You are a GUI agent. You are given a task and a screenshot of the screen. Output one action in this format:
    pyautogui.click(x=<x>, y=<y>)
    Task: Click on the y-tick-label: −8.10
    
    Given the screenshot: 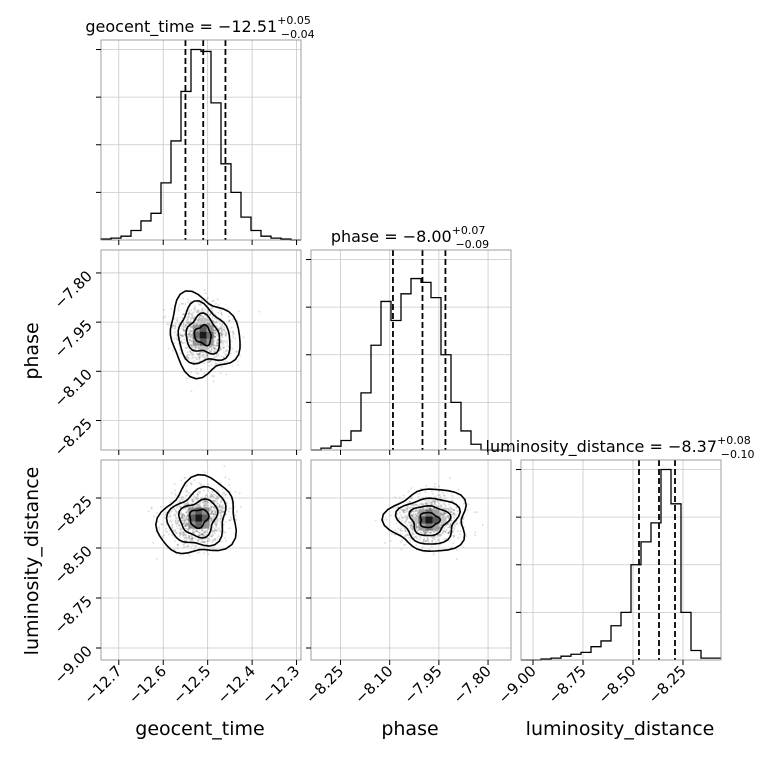 What is the action you would take?
    pyautogui.click(x=73, y=387)
    